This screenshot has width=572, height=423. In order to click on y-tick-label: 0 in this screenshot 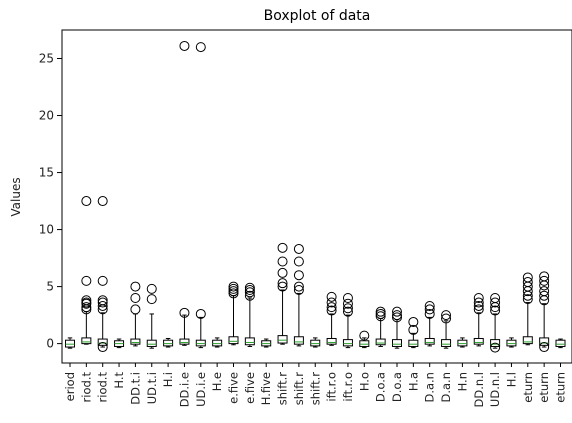, I will do `click(50, 344)`.